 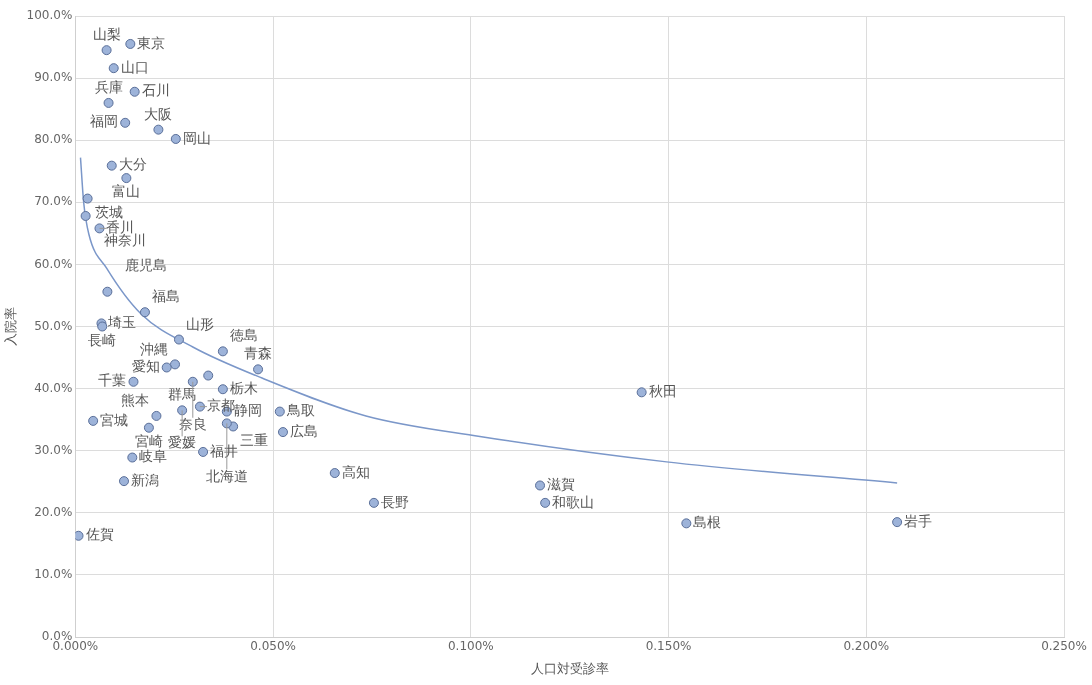 What do you see at coordinates (243, 335) in the screenshot?
I see `annotation: 徳島` at bounding box center [243, 335].